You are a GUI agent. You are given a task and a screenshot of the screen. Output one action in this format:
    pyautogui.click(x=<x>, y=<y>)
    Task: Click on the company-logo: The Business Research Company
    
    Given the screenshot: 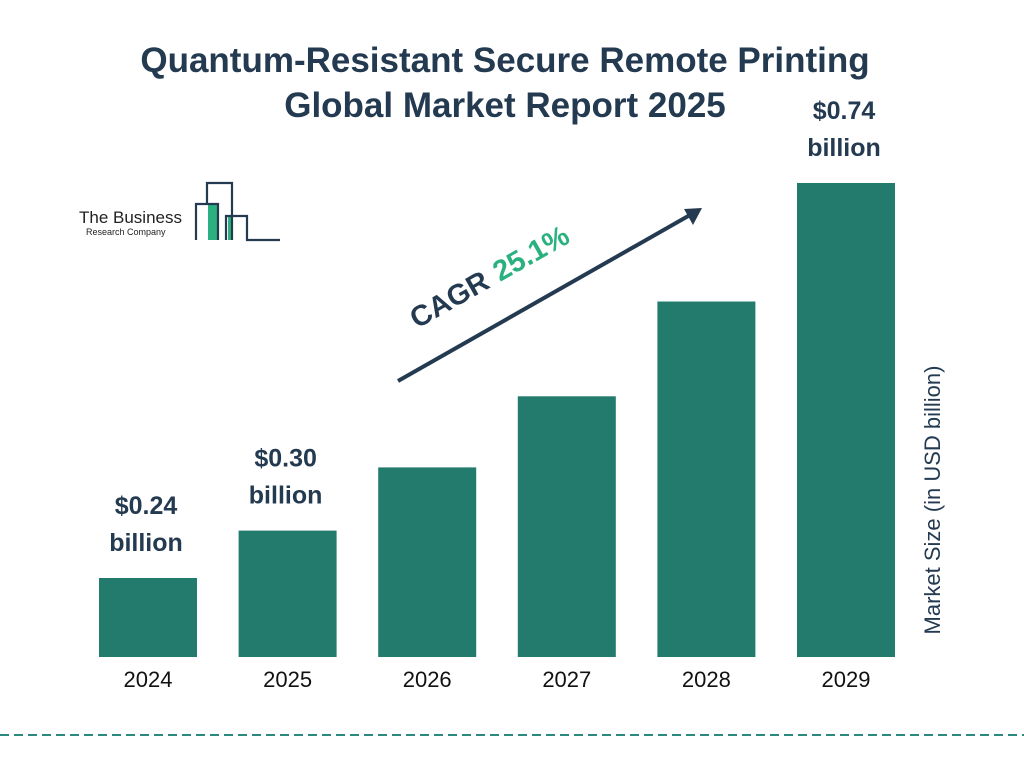 What is the action you would take?
    pyautogui.click(x=179, y=211)
    